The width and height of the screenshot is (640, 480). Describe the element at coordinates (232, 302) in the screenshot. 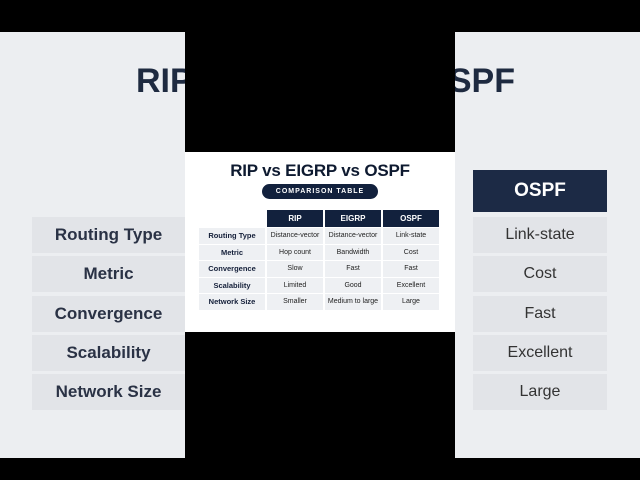

I see `row-label: Network Size` at that location.